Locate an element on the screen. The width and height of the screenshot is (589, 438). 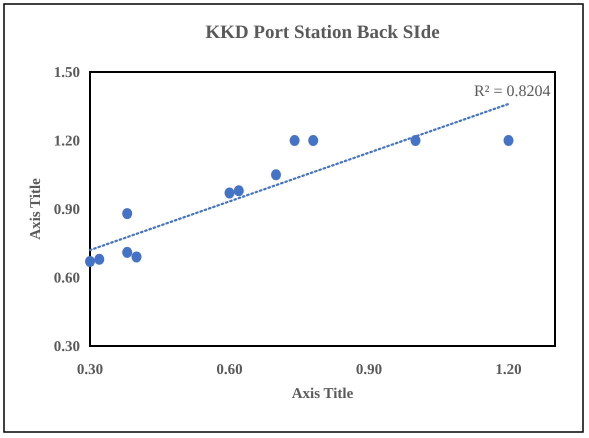
chart-title: KKD Port Station Back SIde is located at coordinates (322, 32).